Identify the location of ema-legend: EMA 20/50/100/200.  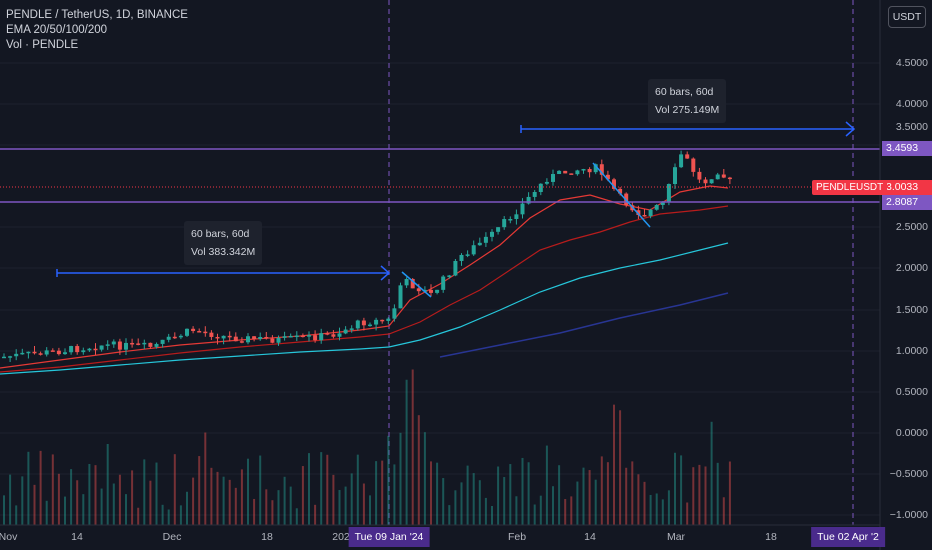
(57, 30).